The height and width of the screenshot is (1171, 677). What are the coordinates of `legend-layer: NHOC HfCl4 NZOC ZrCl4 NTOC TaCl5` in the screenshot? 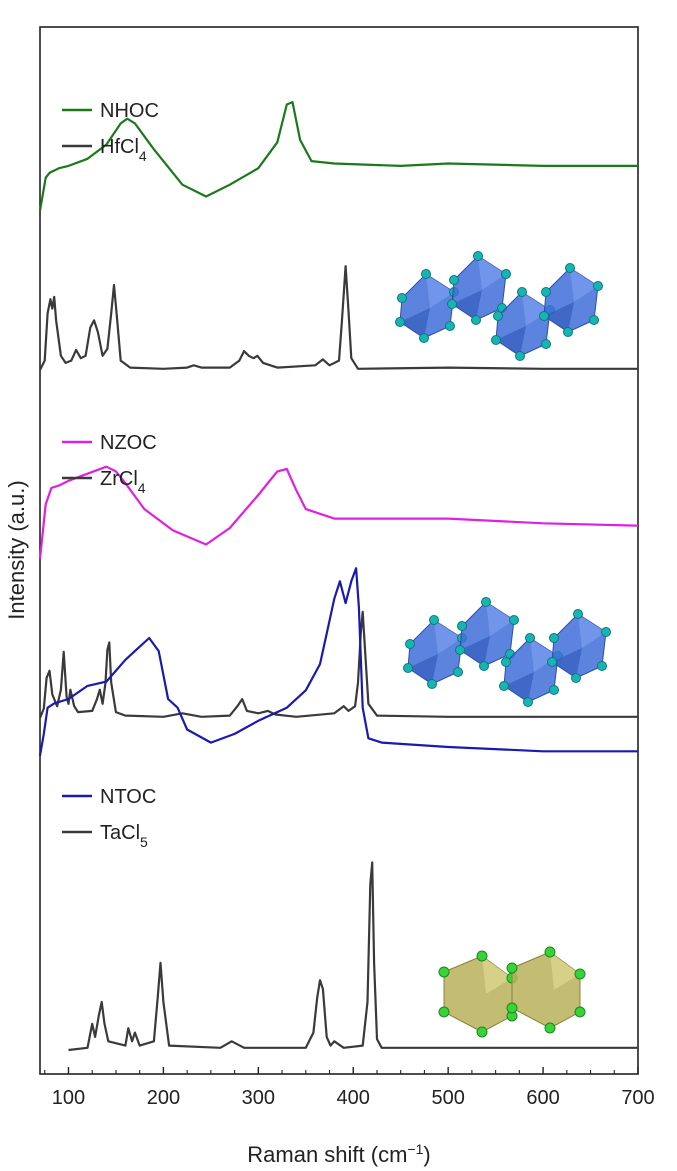 It's located at (110, 475).